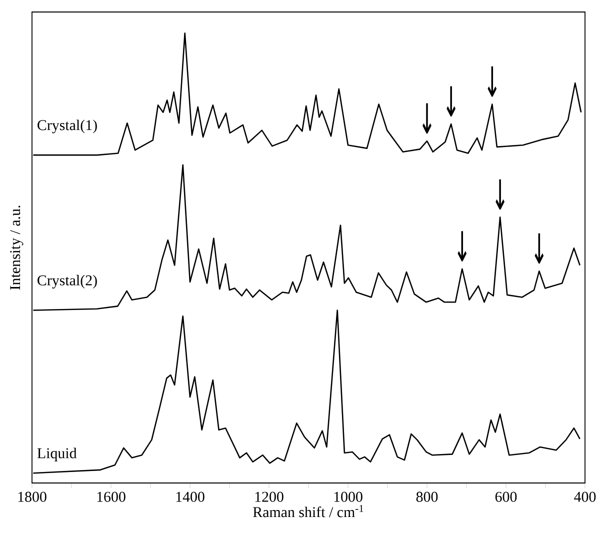 The width and height of the screenshot is (597, 551). What do you see at coordinates (32, 497) in the screenshot?
I see `x-tick-label: 1800` at bounding box center [32, 497].